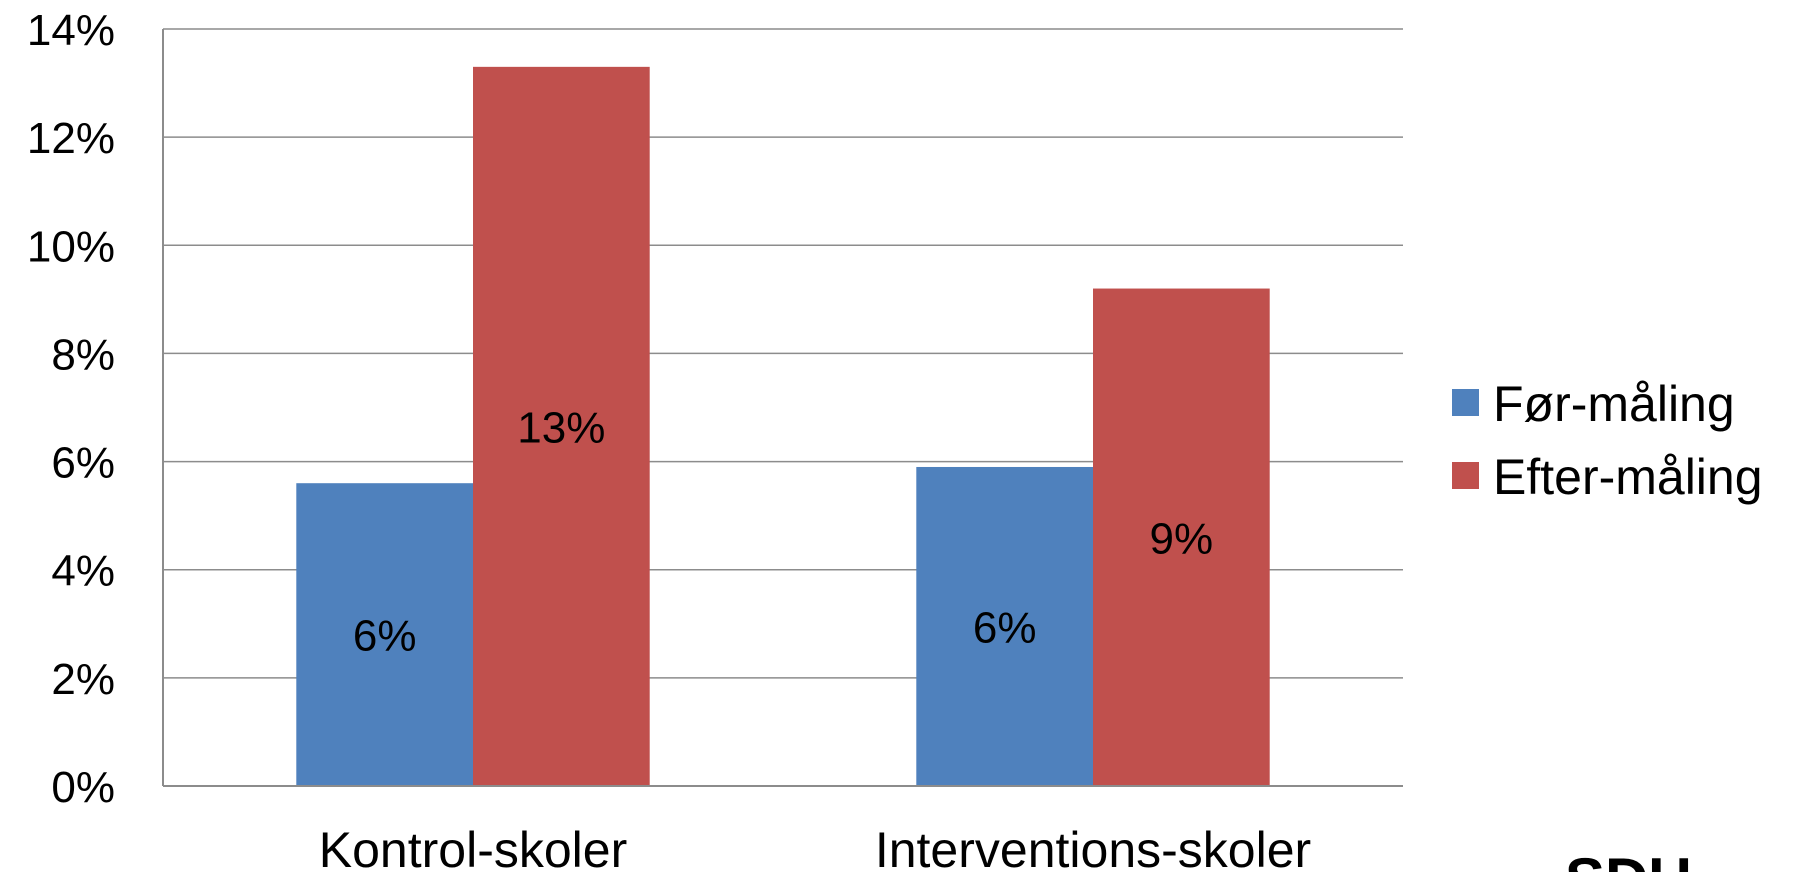 This screenshot has width=1797, height=872. Describe the element at coordinates (1614, 404) in the screenshot. I see `legend-label: Før-måling` at that location.